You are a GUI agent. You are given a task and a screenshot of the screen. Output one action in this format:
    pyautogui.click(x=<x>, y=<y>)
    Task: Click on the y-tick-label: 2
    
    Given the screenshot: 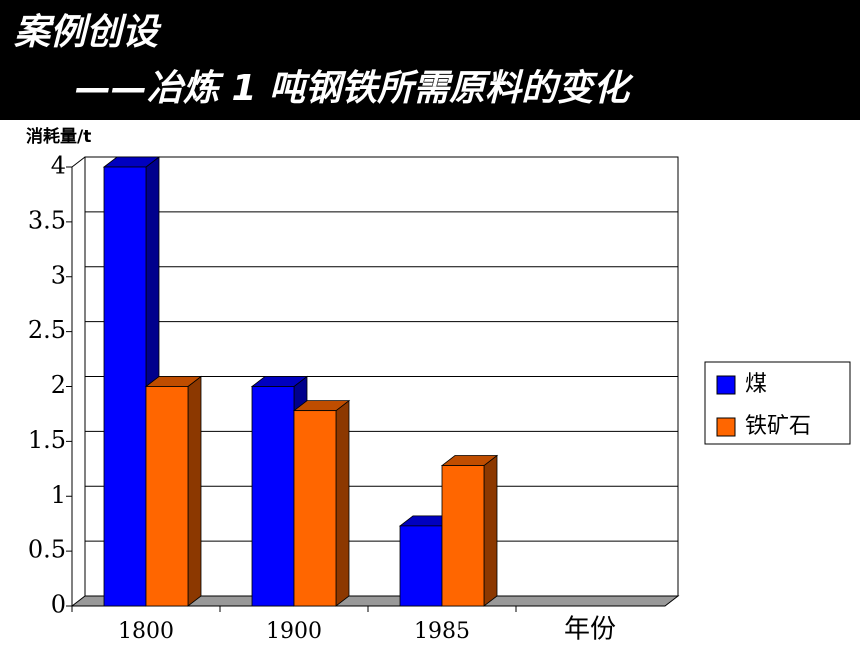 What is the action you would take?
    pyautogui.click(x=58, y=385)
    